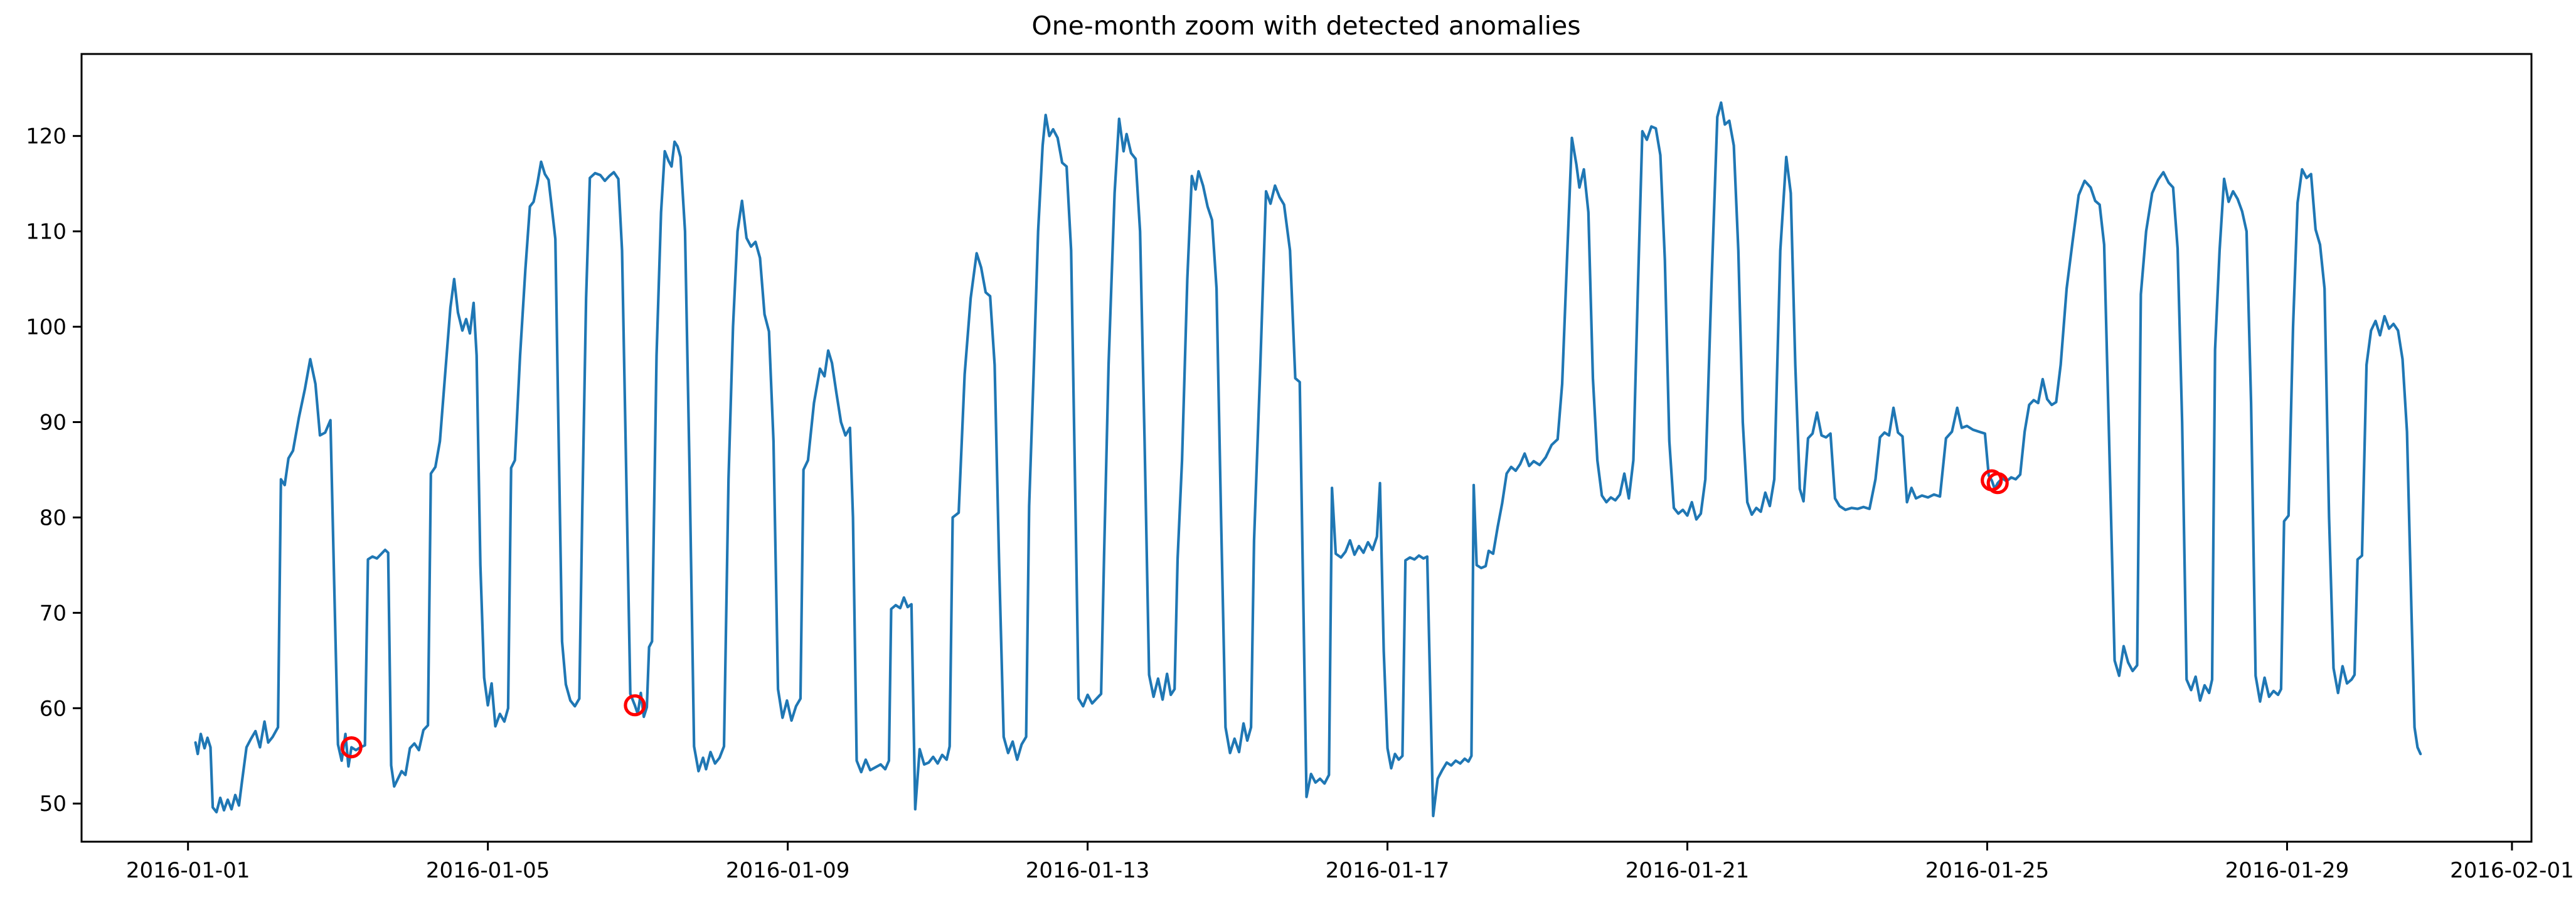 This screenshot has width=2576, height=912. I want to click on chart-title: One-month zoom with detected anomalies, so click(1305, 26).